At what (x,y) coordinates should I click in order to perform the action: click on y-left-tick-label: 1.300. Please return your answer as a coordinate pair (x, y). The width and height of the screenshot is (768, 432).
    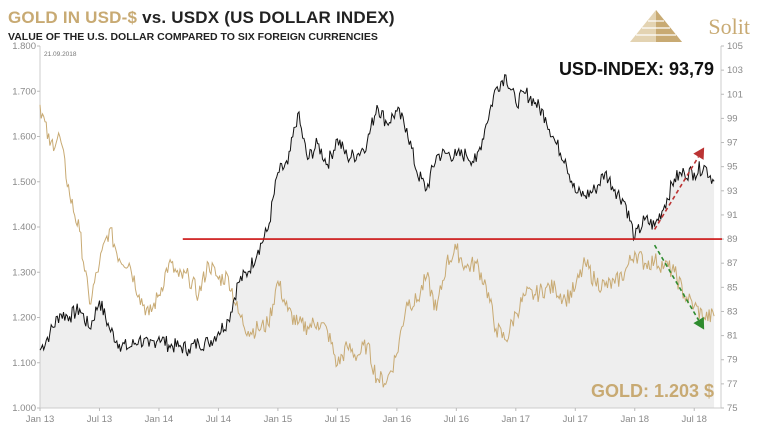
    Looking at the image, I should click on (24, 272).